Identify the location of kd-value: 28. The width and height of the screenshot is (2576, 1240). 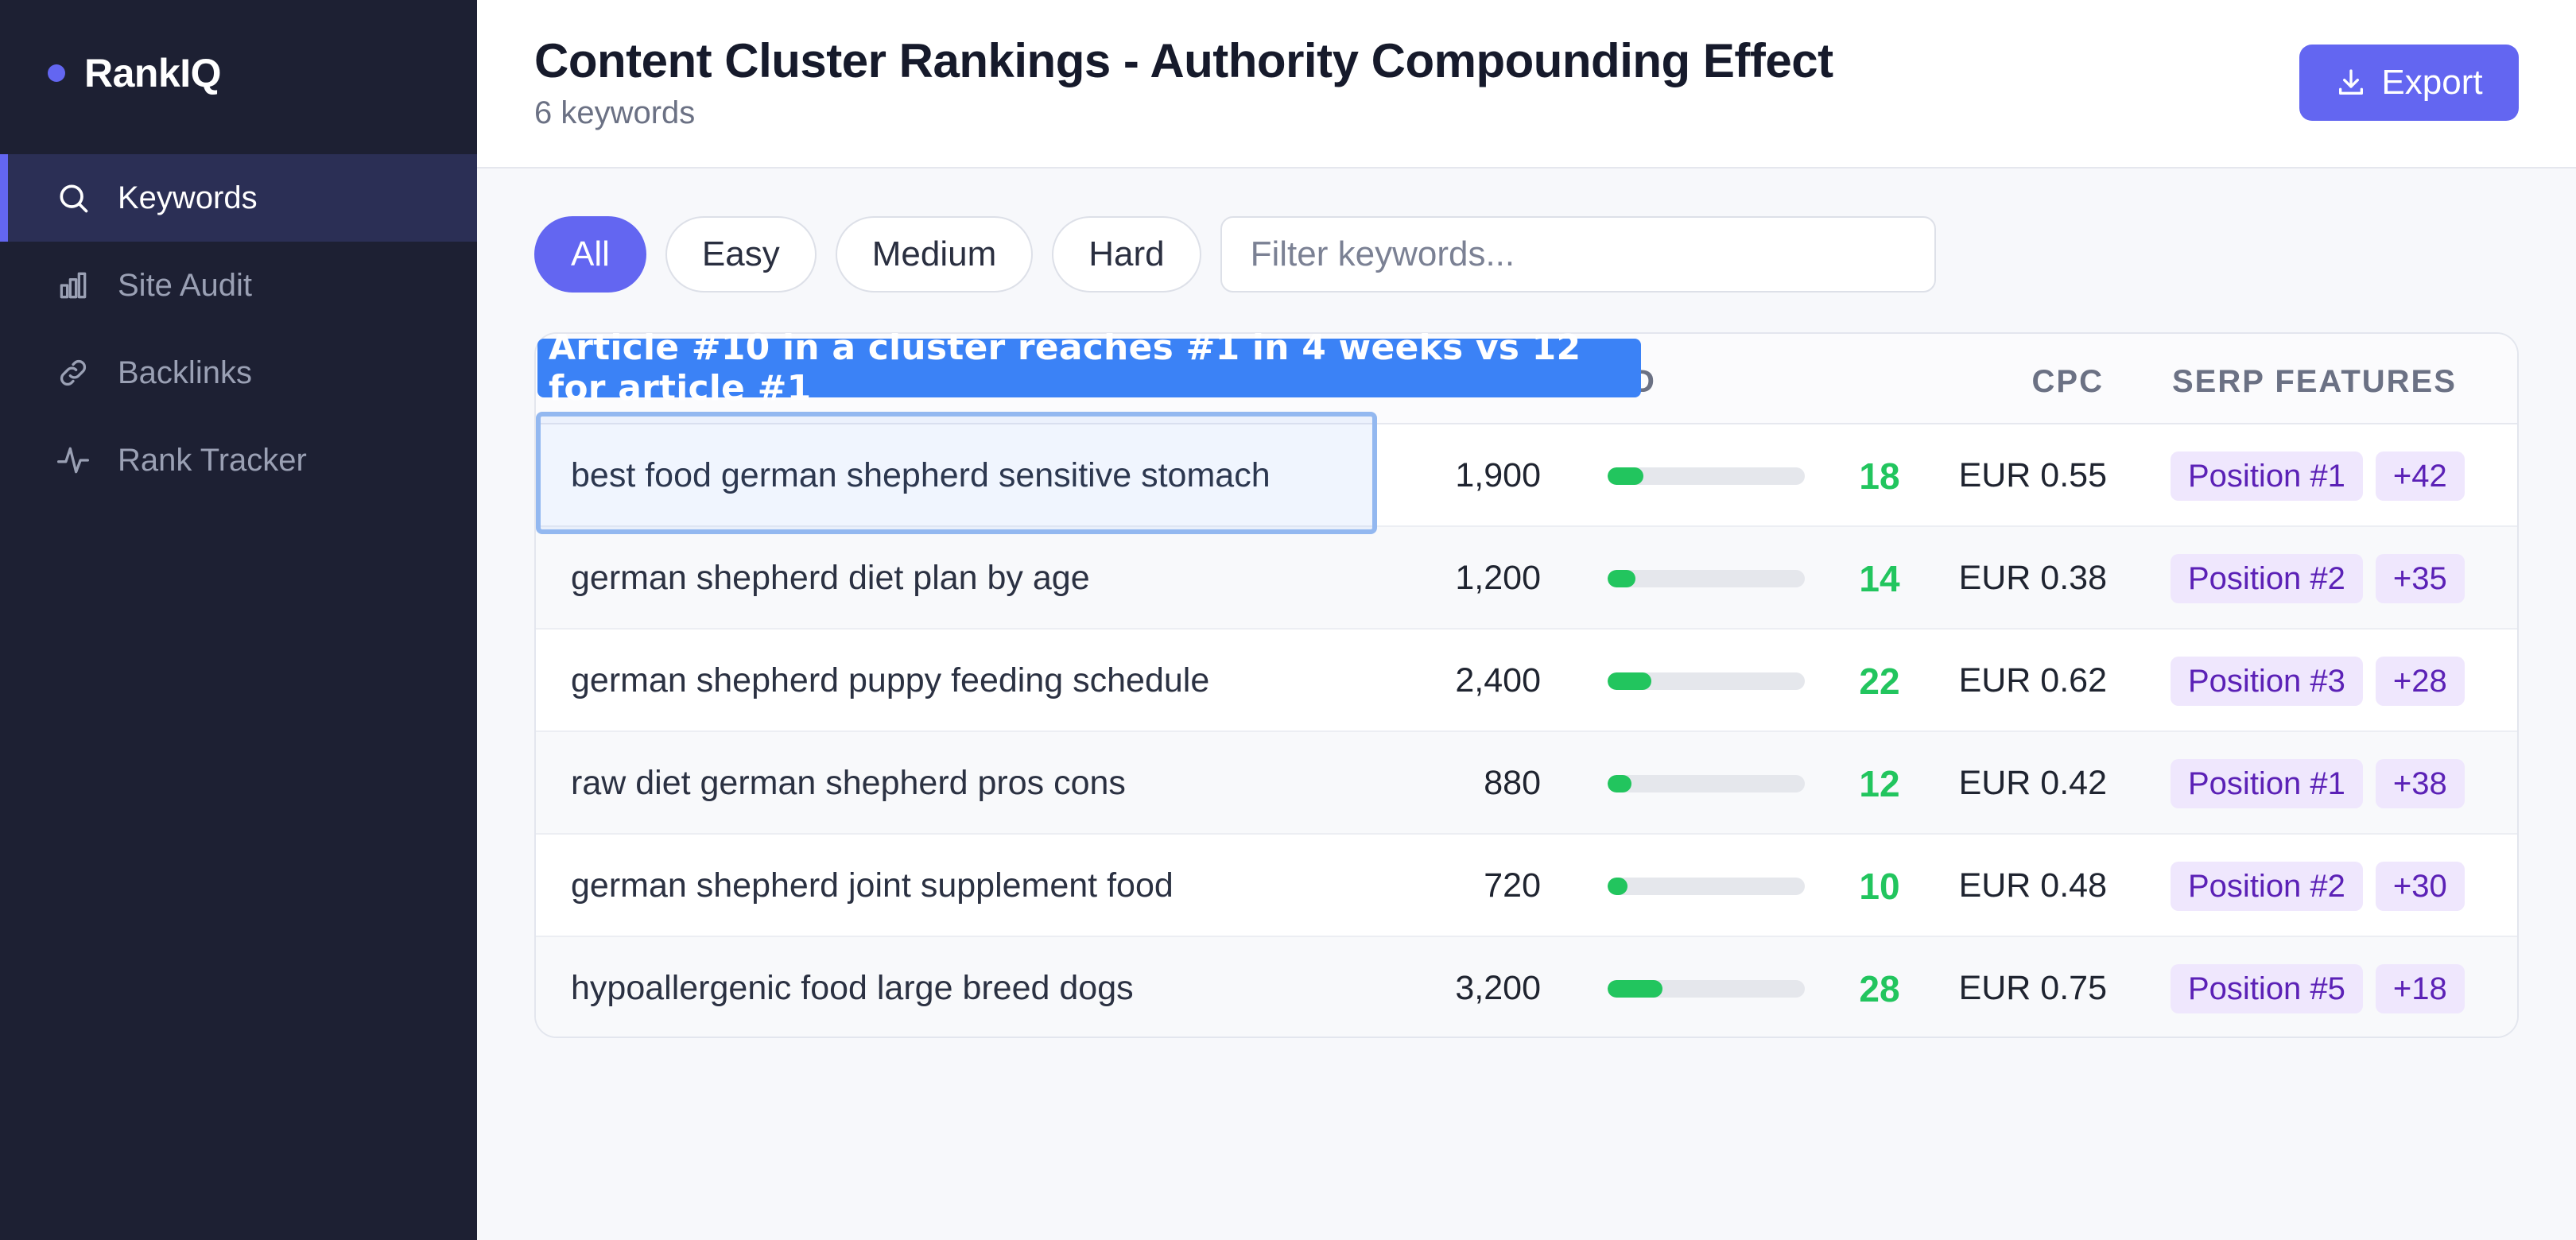
(1880, 988).